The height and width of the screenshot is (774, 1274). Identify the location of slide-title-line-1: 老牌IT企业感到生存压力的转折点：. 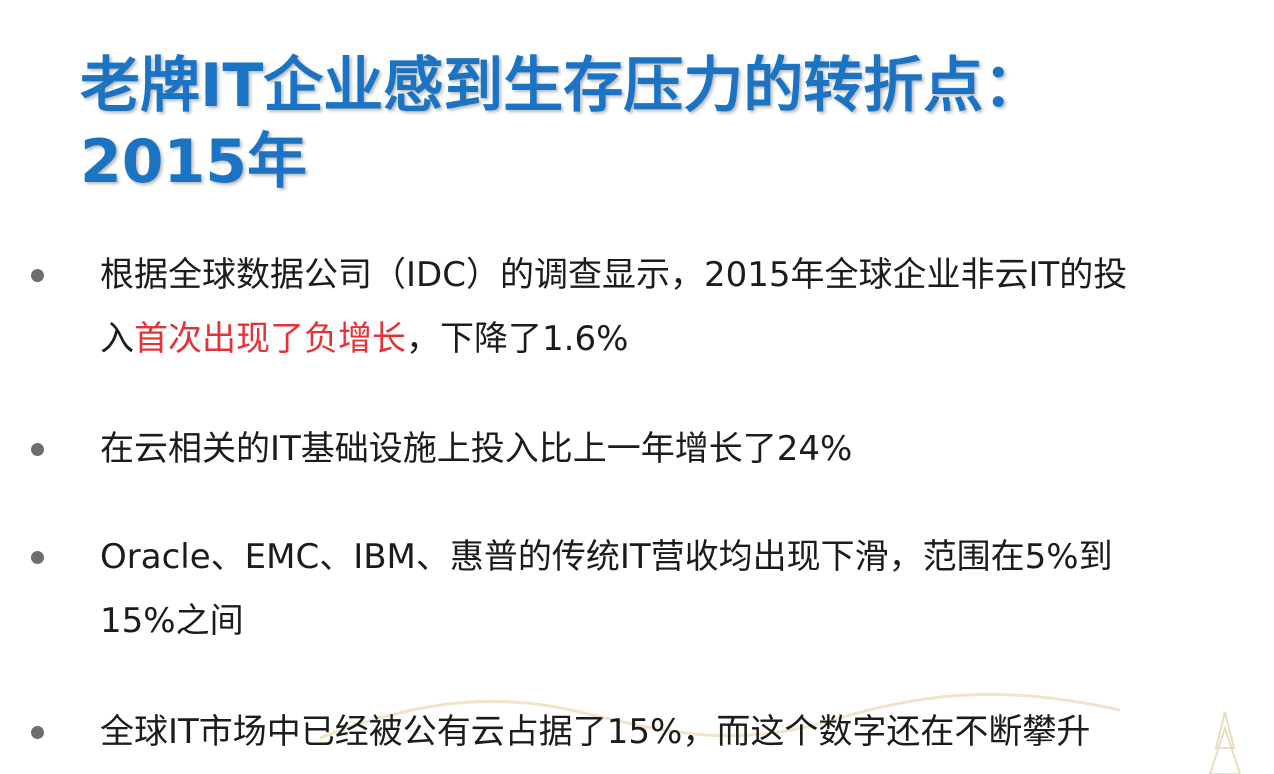
(562, 86).